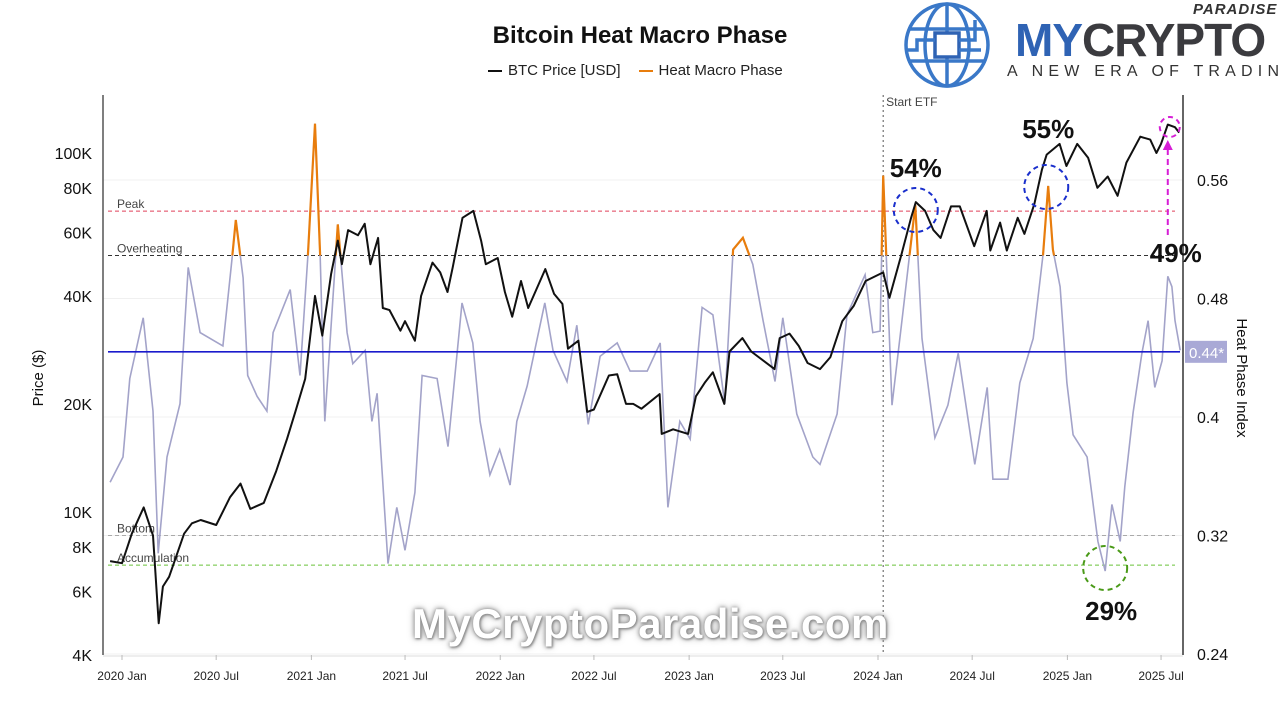 The height and width of the screenshot is (720, 1280). What do you see at coordinates (1067, 676) in the screenshot?
I see `x-tick-label: 2025 Jan` at bounding box center [1067, 676].